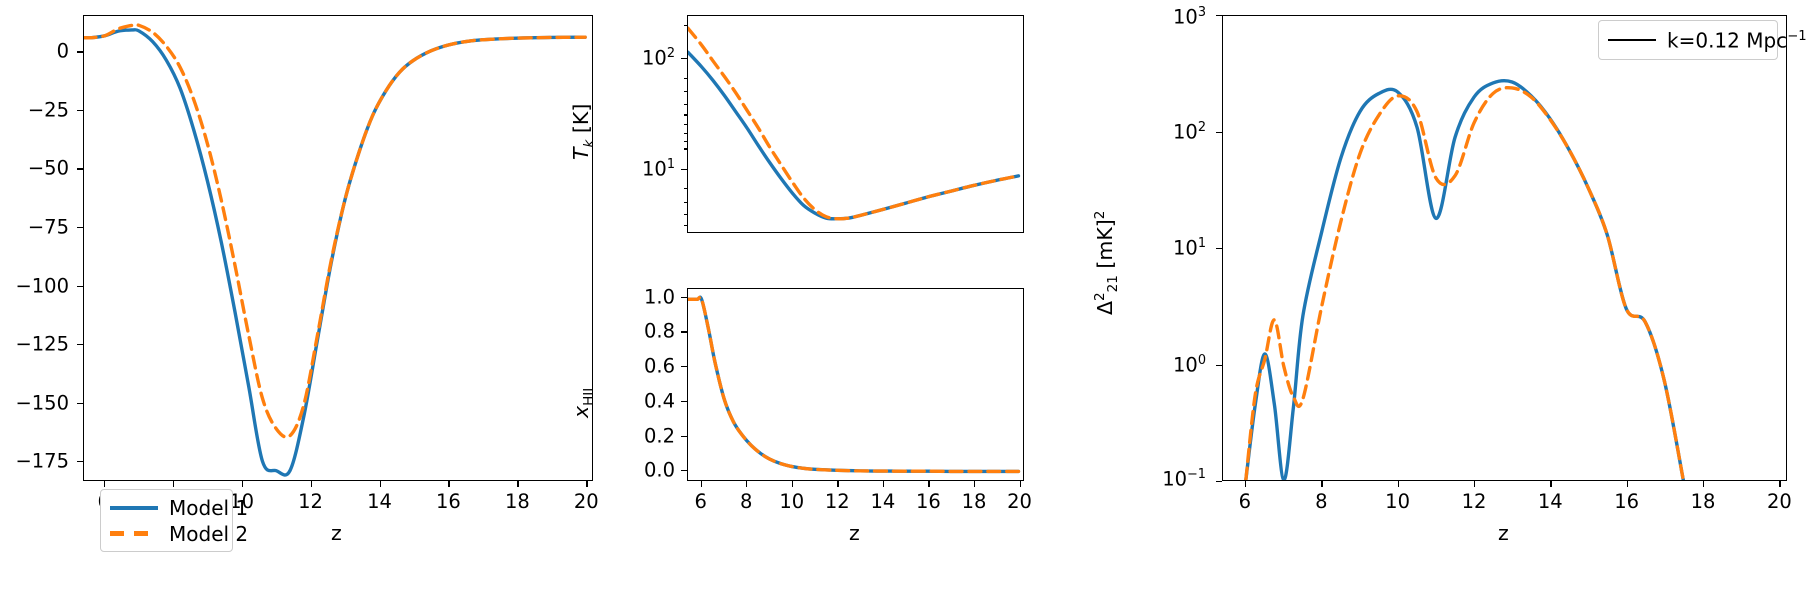 This screenshot has width=1811, height=611. I want to click on right-panel-legend: k=0.12 Mpc−1, so click(1702, 40).